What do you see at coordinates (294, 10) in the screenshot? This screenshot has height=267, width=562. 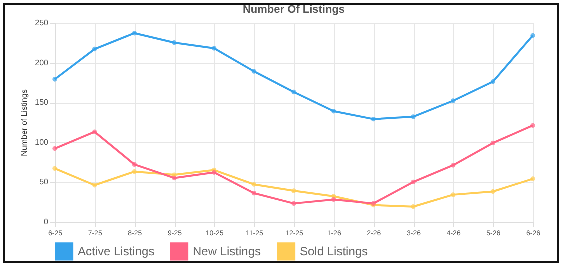 I see `chart-title: Number Of Listings` at bounding box center [294, 10].